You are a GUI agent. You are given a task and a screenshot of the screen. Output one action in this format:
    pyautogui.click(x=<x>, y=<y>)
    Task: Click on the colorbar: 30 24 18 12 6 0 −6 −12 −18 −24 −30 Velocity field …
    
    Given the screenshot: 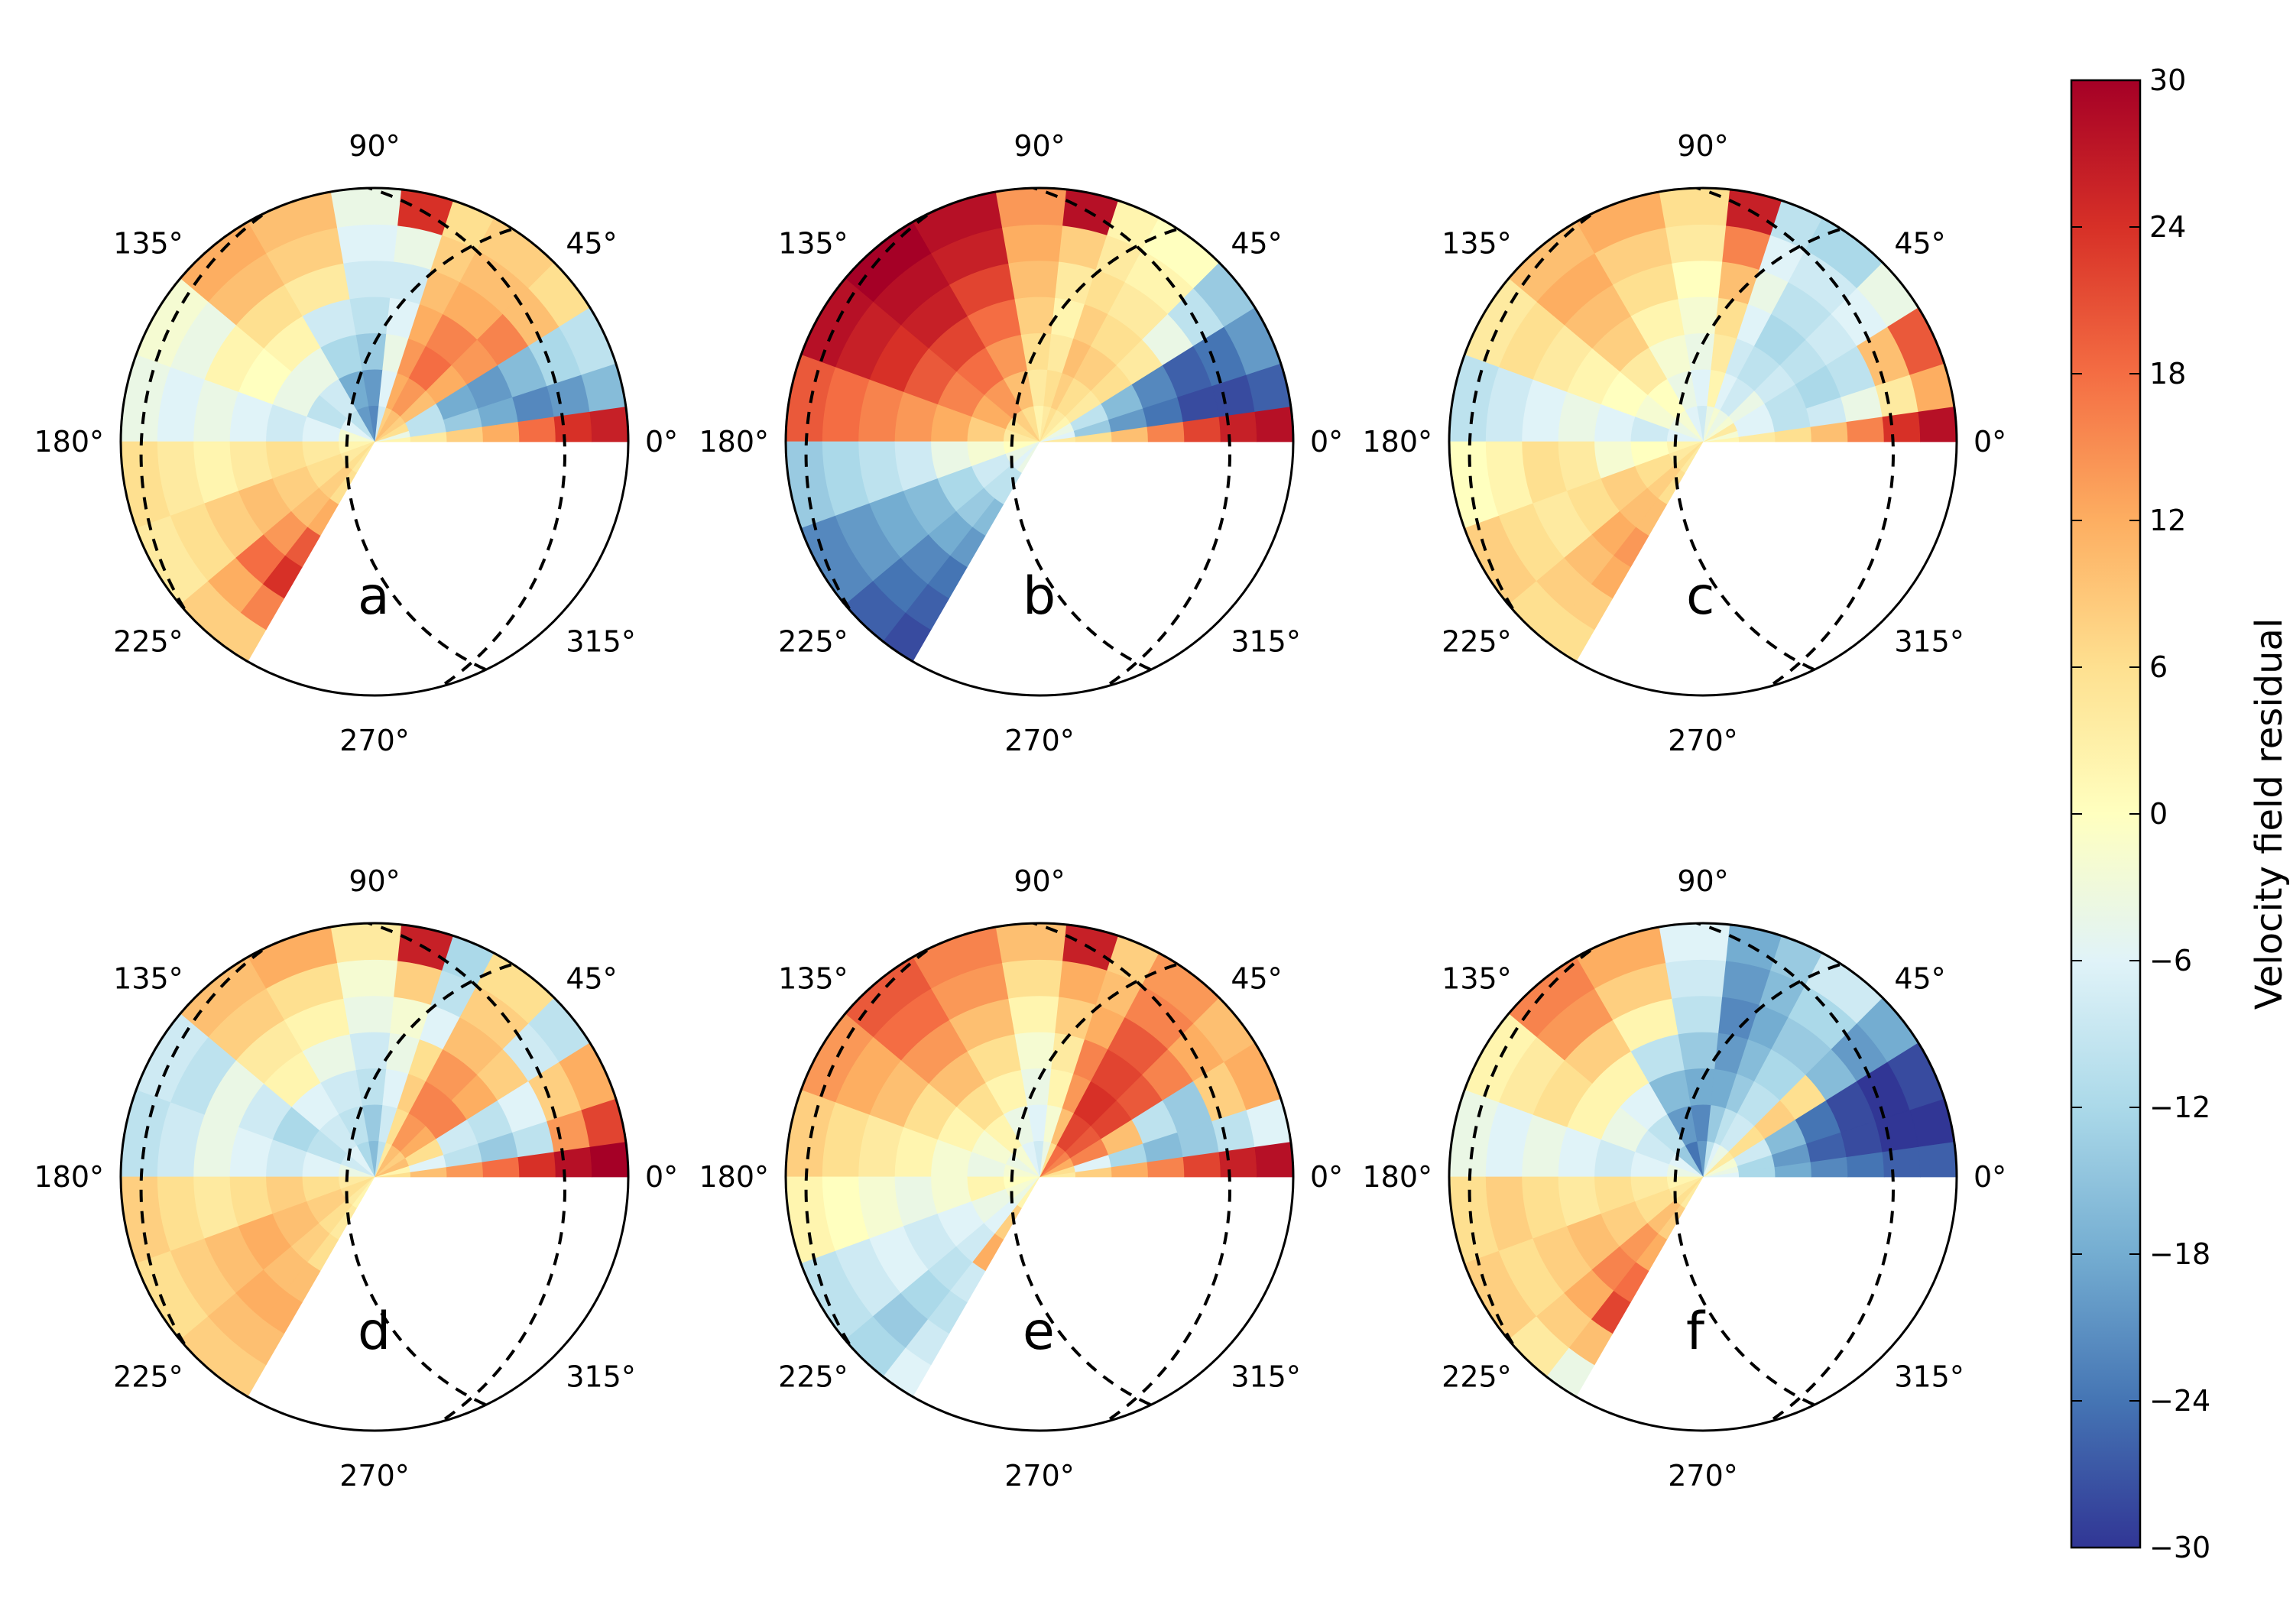 What is the action you would take?
    pyautogui.click(x=2180, y=813)
    